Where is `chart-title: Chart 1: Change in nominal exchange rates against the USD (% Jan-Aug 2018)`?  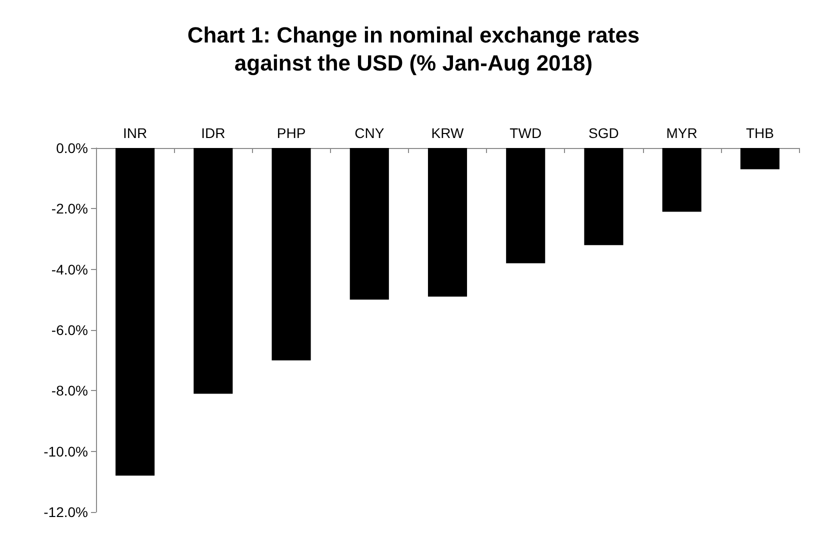 chart-title: Chart 1: Change in nominal exchange rates against the USD (% Jan-Aug 2018) is located at coordinates (413, 49).